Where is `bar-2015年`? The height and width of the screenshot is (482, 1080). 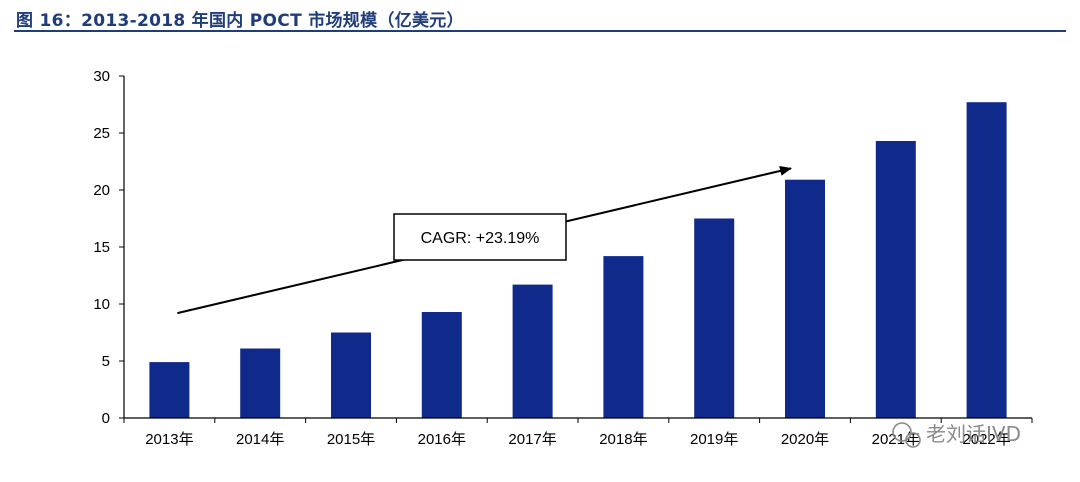
bar-2015年 is located at coordinates (351, 375).